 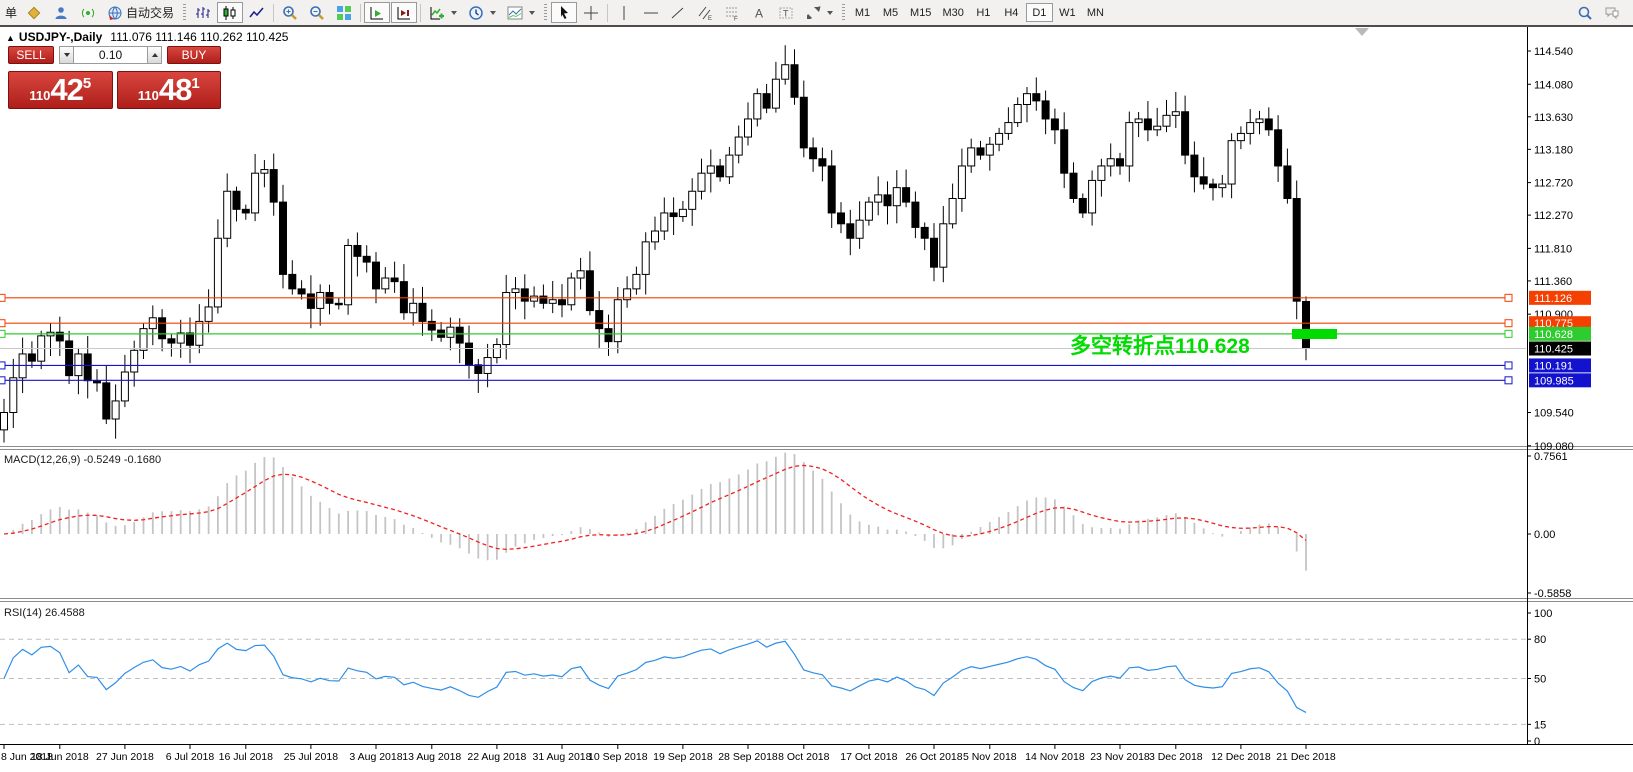 I want to click on cursor-button, so click(x=564, y=12).